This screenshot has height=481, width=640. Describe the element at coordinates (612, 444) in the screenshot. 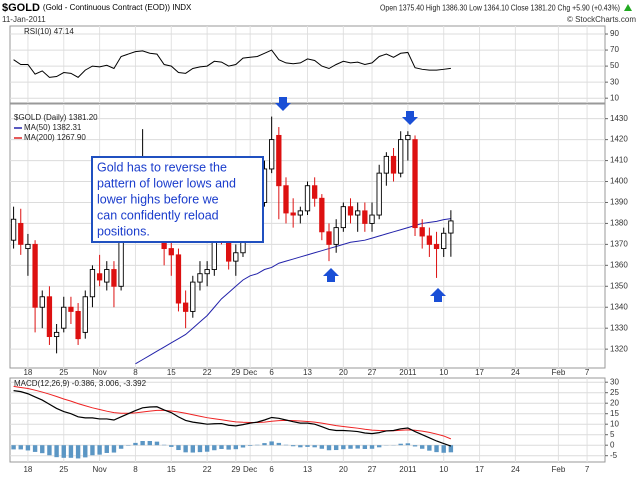

I see `y-tick-label: 0` at that location.